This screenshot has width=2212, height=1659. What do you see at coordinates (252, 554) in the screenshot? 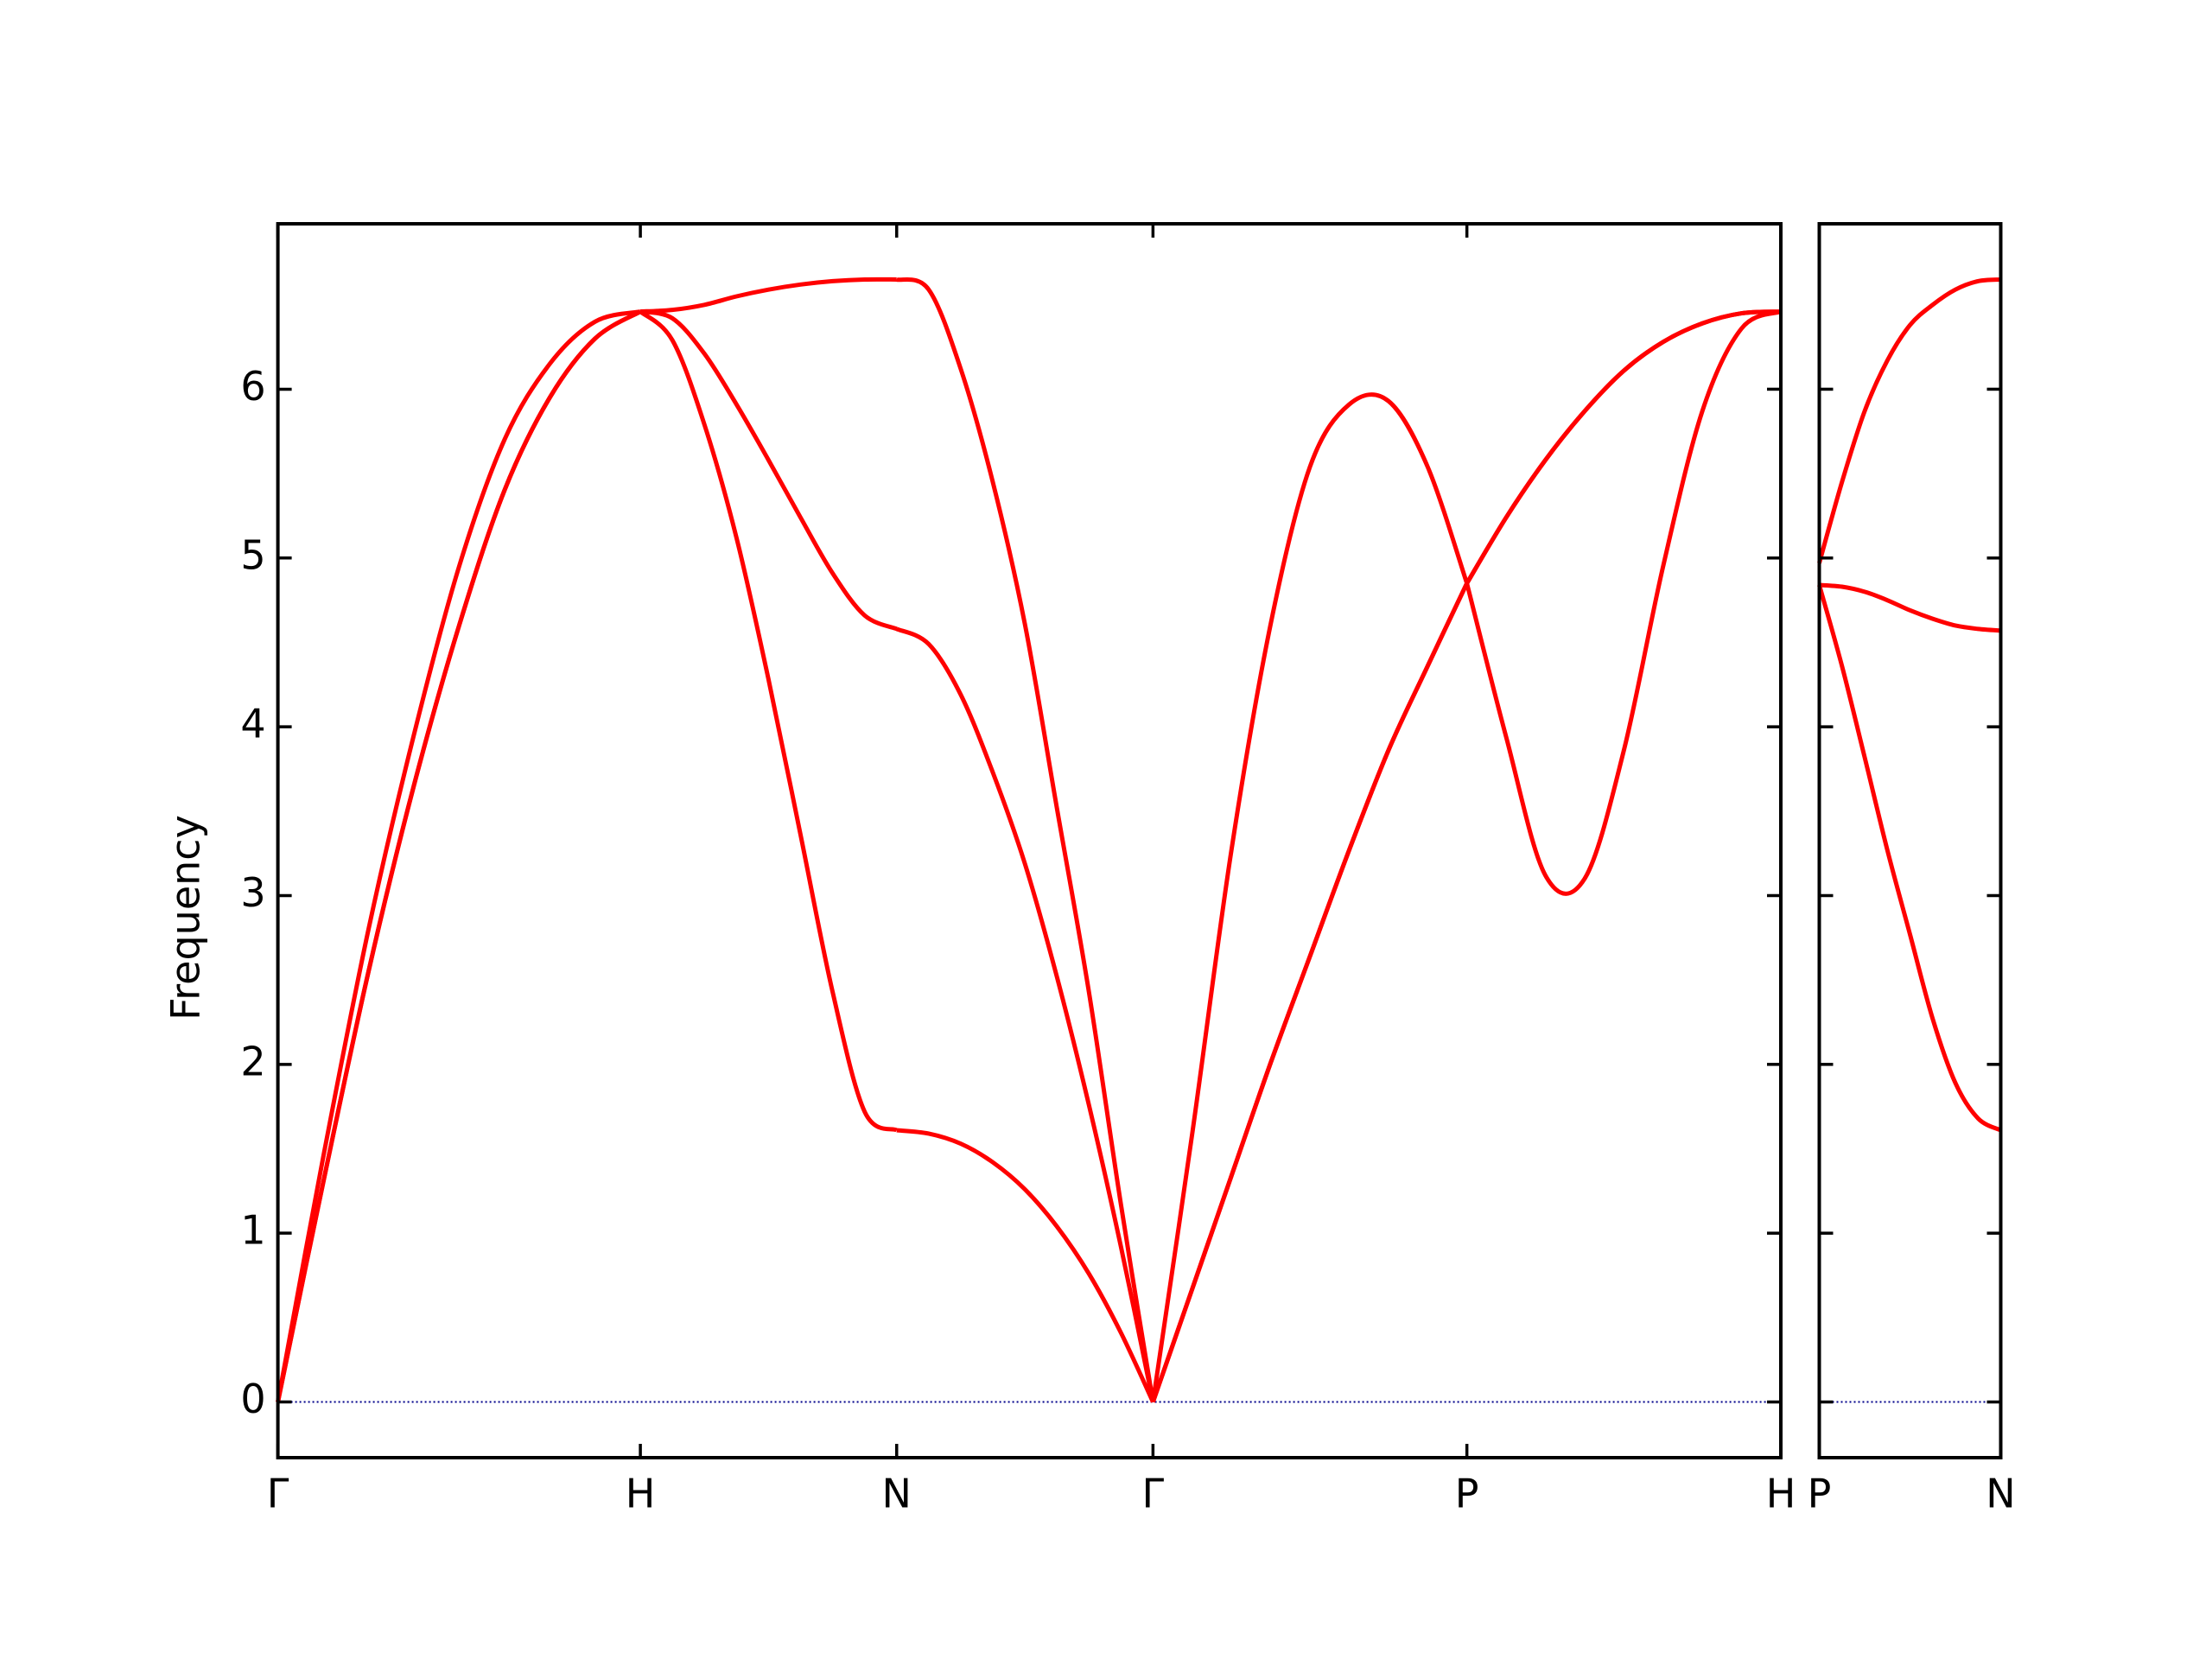
I see `y-tick-label: 5` at bounding box center [252, 554].